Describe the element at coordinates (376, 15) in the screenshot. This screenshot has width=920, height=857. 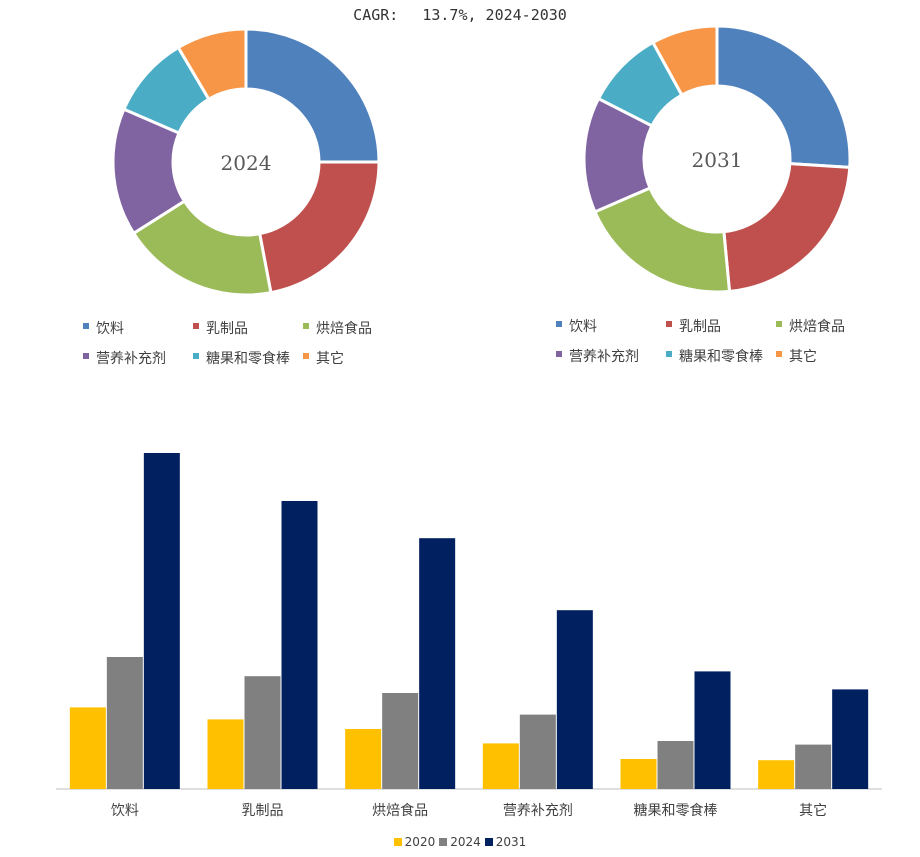
I see `cagr-label: CAGR:` at that location.